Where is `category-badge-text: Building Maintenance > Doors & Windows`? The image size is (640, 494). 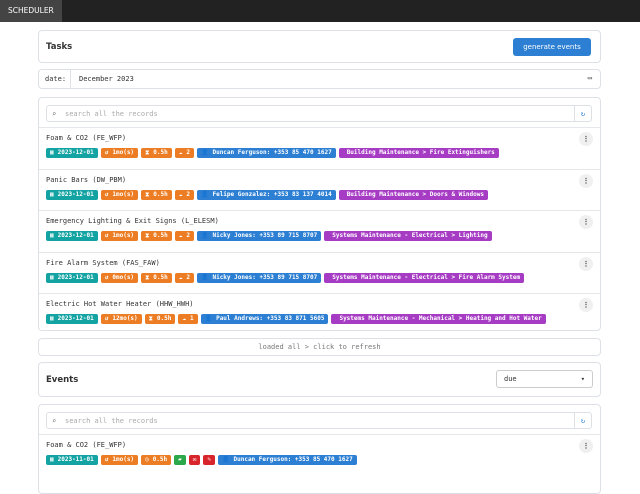
category-badge-text: Building Maintenance > Doors & Windows is located at coordinates (415, 194).